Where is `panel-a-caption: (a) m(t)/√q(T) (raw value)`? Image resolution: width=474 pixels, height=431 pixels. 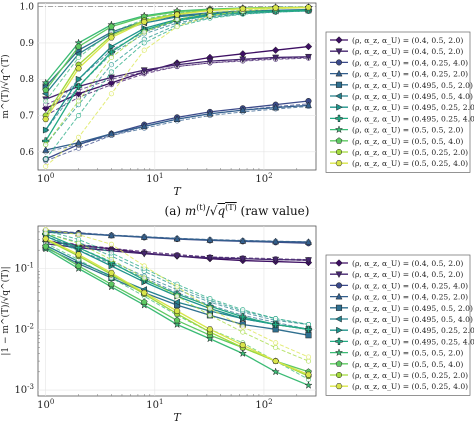
panel-a-caption: (a) m(t)/√q(T) (raw value) is located at coordinates (237, 210).